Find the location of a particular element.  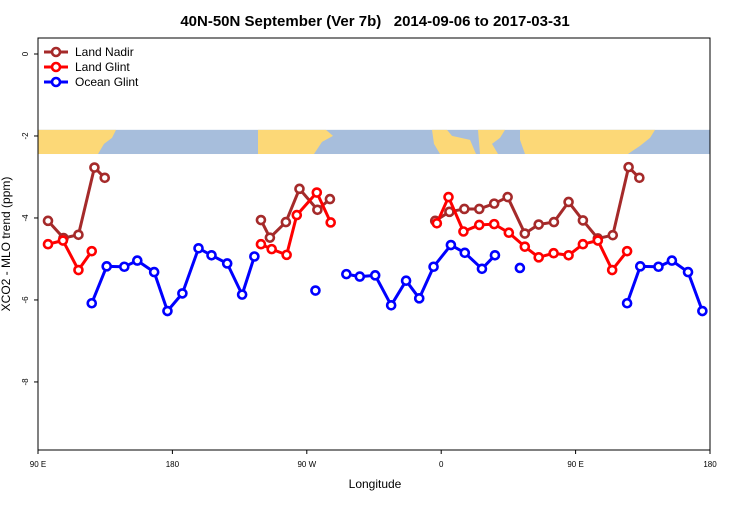

legend-item: Land Nadir is located at coordinates (89, 52).